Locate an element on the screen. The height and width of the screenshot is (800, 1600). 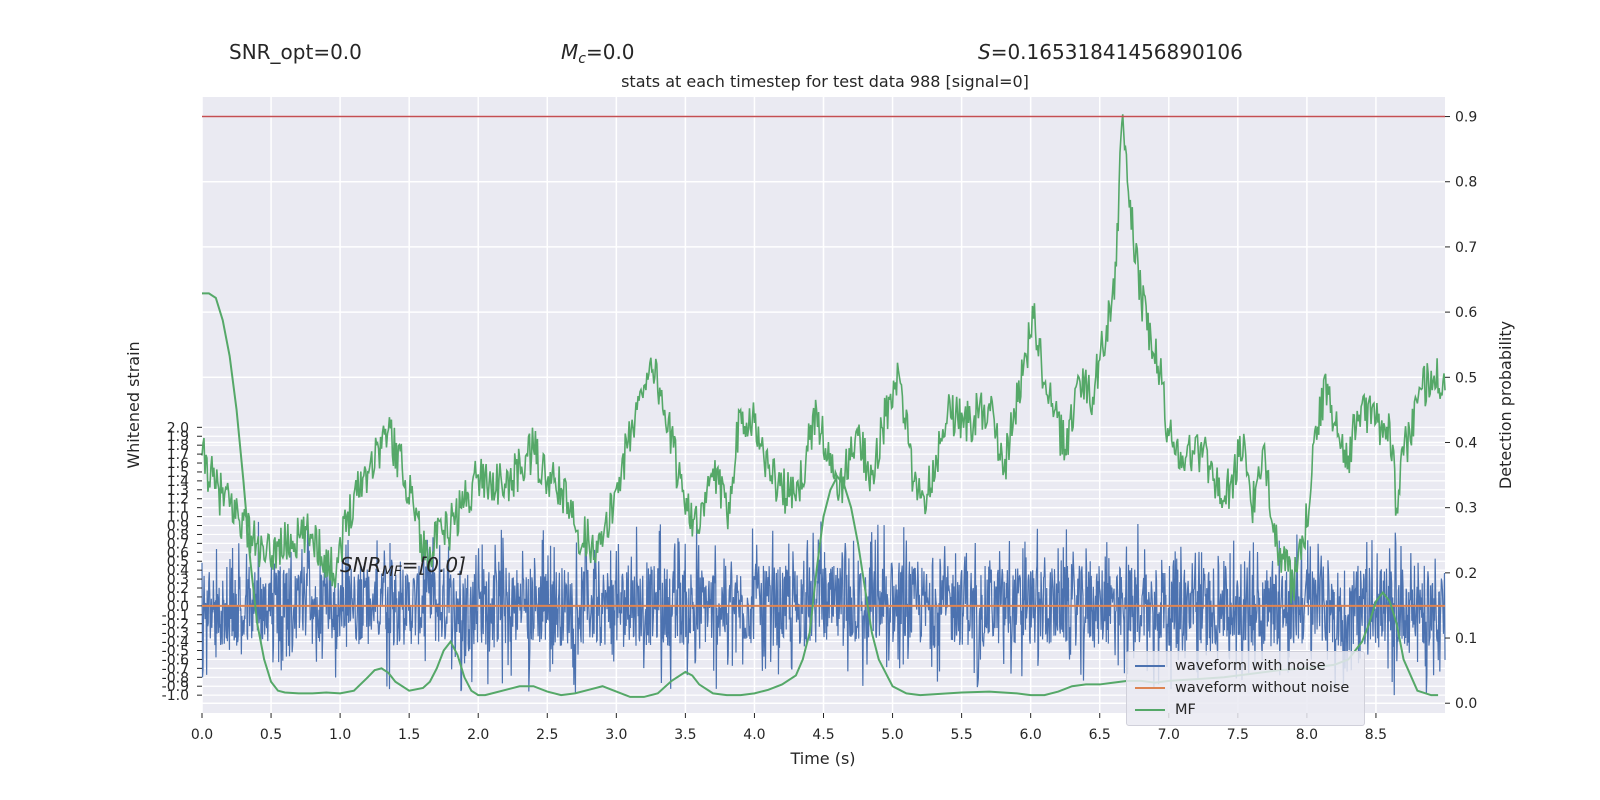
left-tick-label: 1.8 is located at coordinates (178, 446).